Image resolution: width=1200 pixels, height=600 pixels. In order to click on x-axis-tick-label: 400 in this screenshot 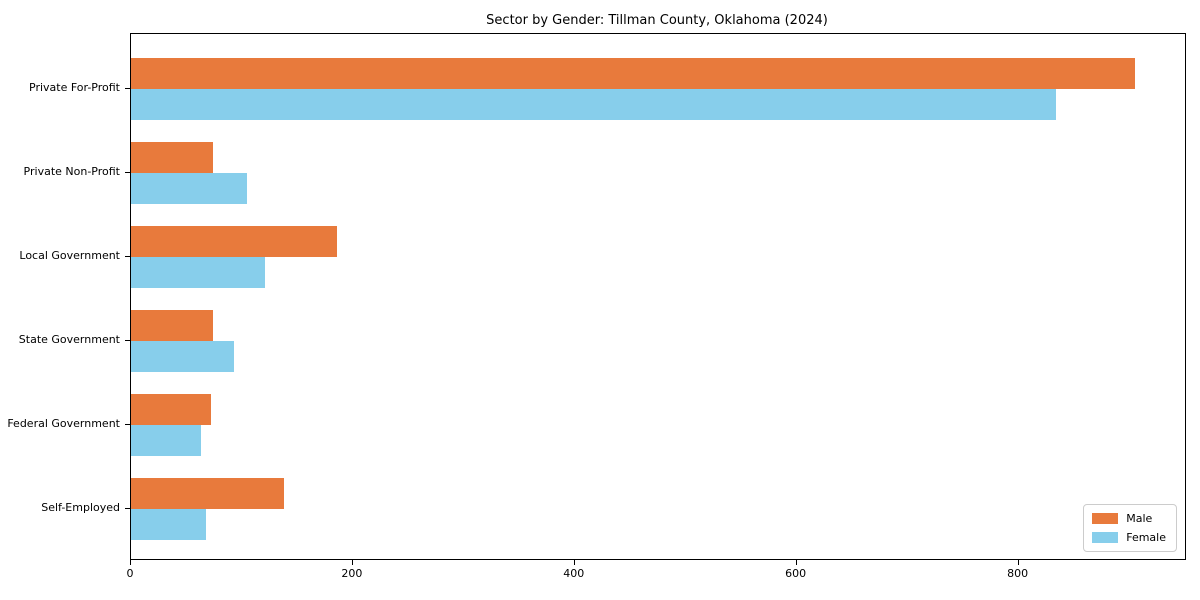, I will do `click(574, 573)`.